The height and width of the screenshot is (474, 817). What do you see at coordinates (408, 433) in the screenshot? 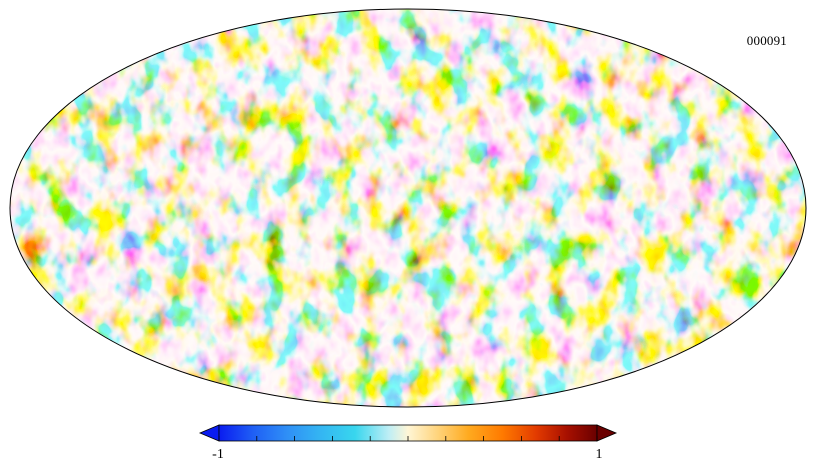
I see `colorbar` at bounding box center [408, 433].